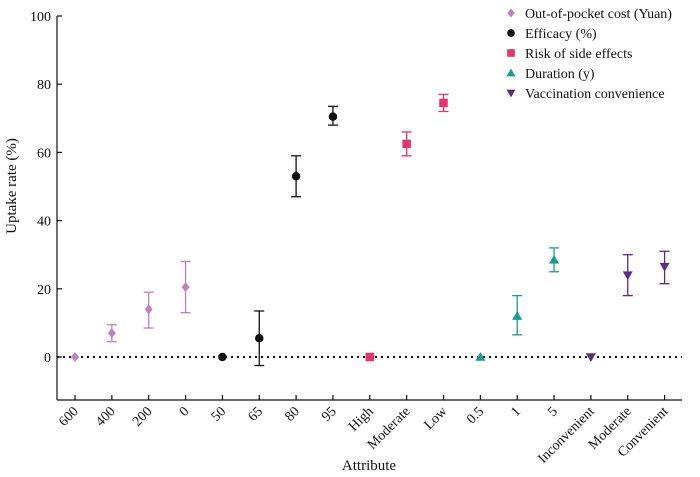 Image resolution: width=700 pixels, height=477 pixels. I want to click on x-tick-label: 80, so click(292, 414).